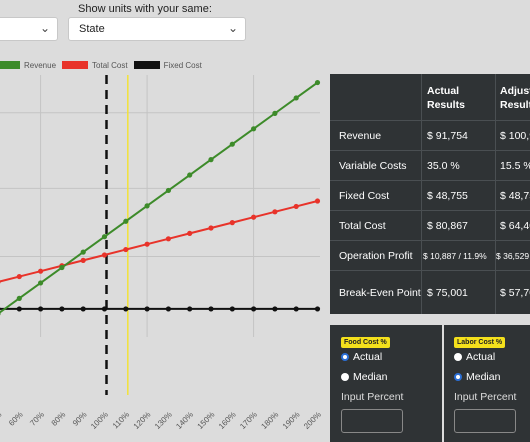 This screenshot has width=530, height=442. What do you see at coordinates (59, 419) in the screenshot?
I see `x-tick-label: 80%` at bounding box center [59, 419].